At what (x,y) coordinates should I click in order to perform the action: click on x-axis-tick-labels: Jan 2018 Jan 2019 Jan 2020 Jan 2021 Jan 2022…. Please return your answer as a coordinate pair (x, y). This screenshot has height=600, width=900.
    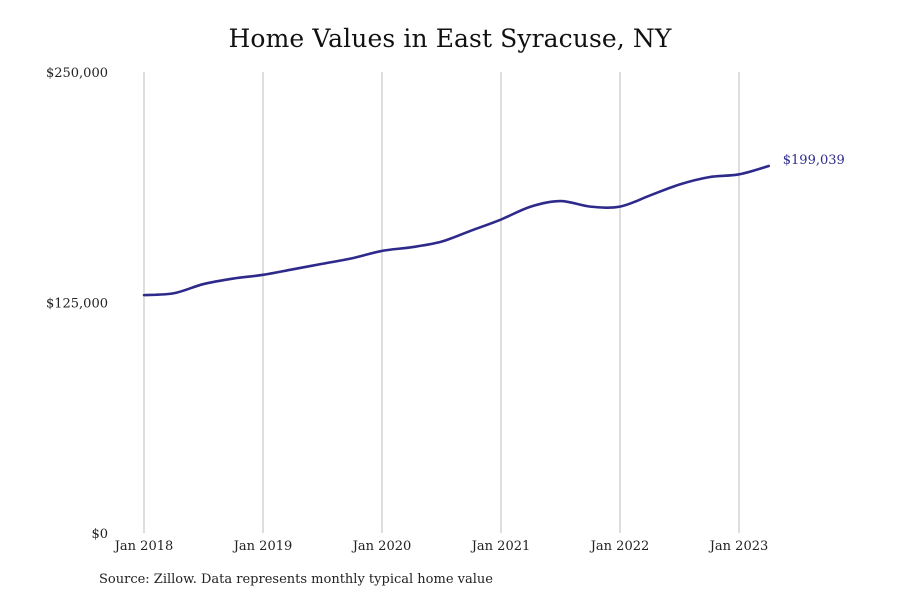
    Looking at the image, I should click on (441, 546).